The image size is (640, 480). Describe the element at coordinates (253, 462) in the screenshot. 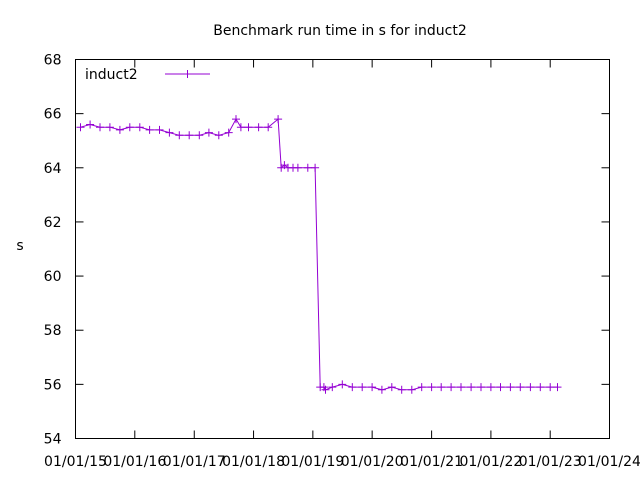

I see `x-tick-label: 01/01/18` at that location.